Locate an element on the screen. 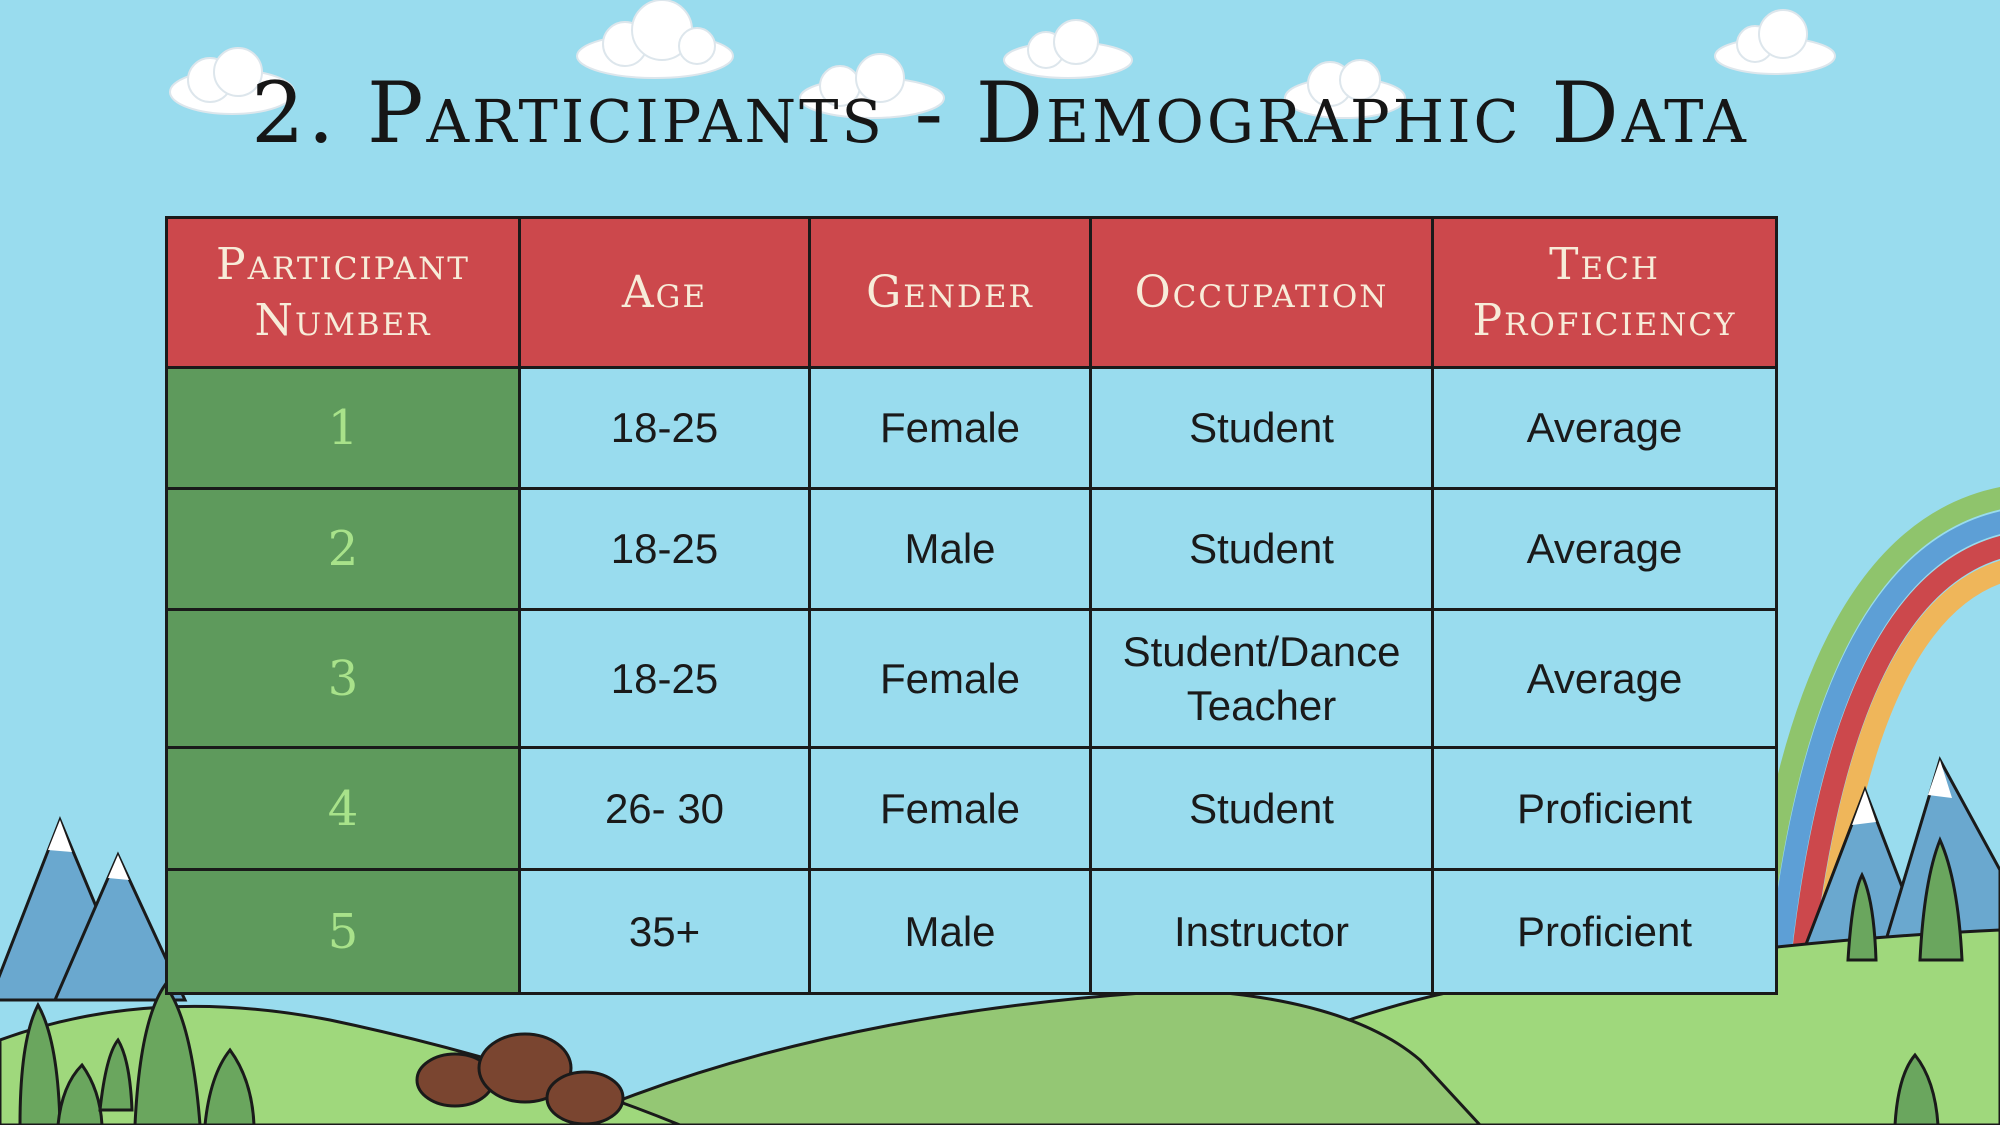  header-age: Age is located at coordinates (664, 292).